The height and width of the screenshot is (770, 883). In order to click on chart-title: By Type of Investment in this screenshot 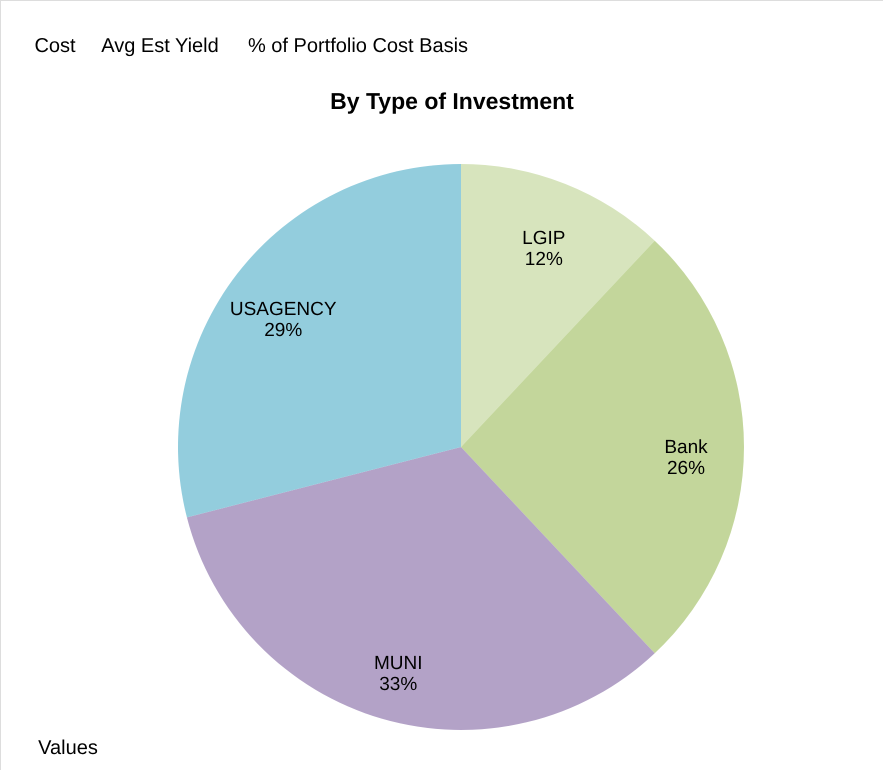, I will do `click(452, 101)`.